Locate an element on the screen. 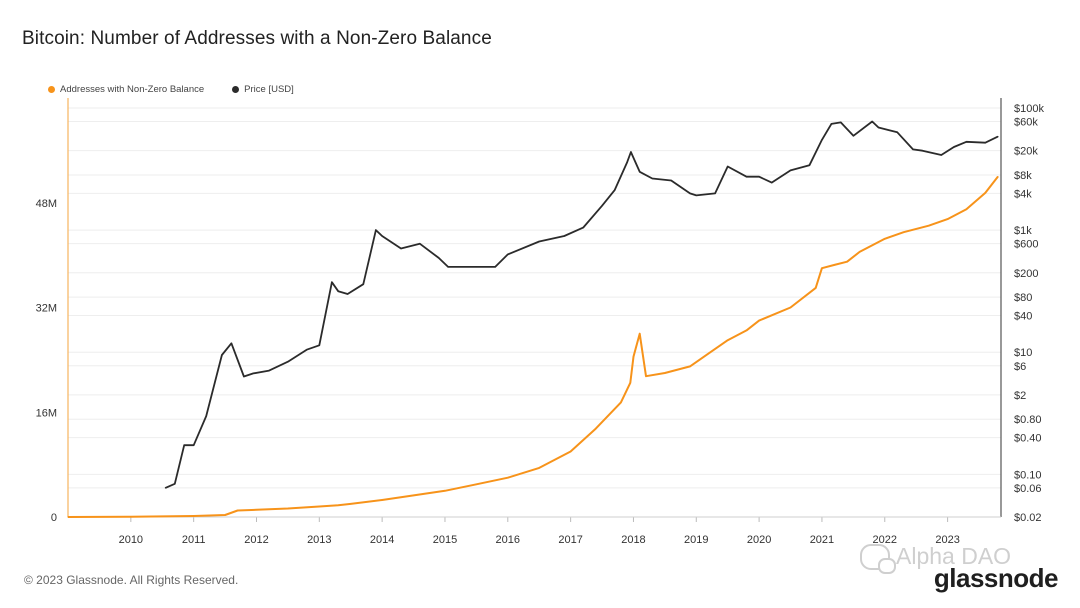  y-right-tick-label: $0.40 is located at coordinates (1028, 439).